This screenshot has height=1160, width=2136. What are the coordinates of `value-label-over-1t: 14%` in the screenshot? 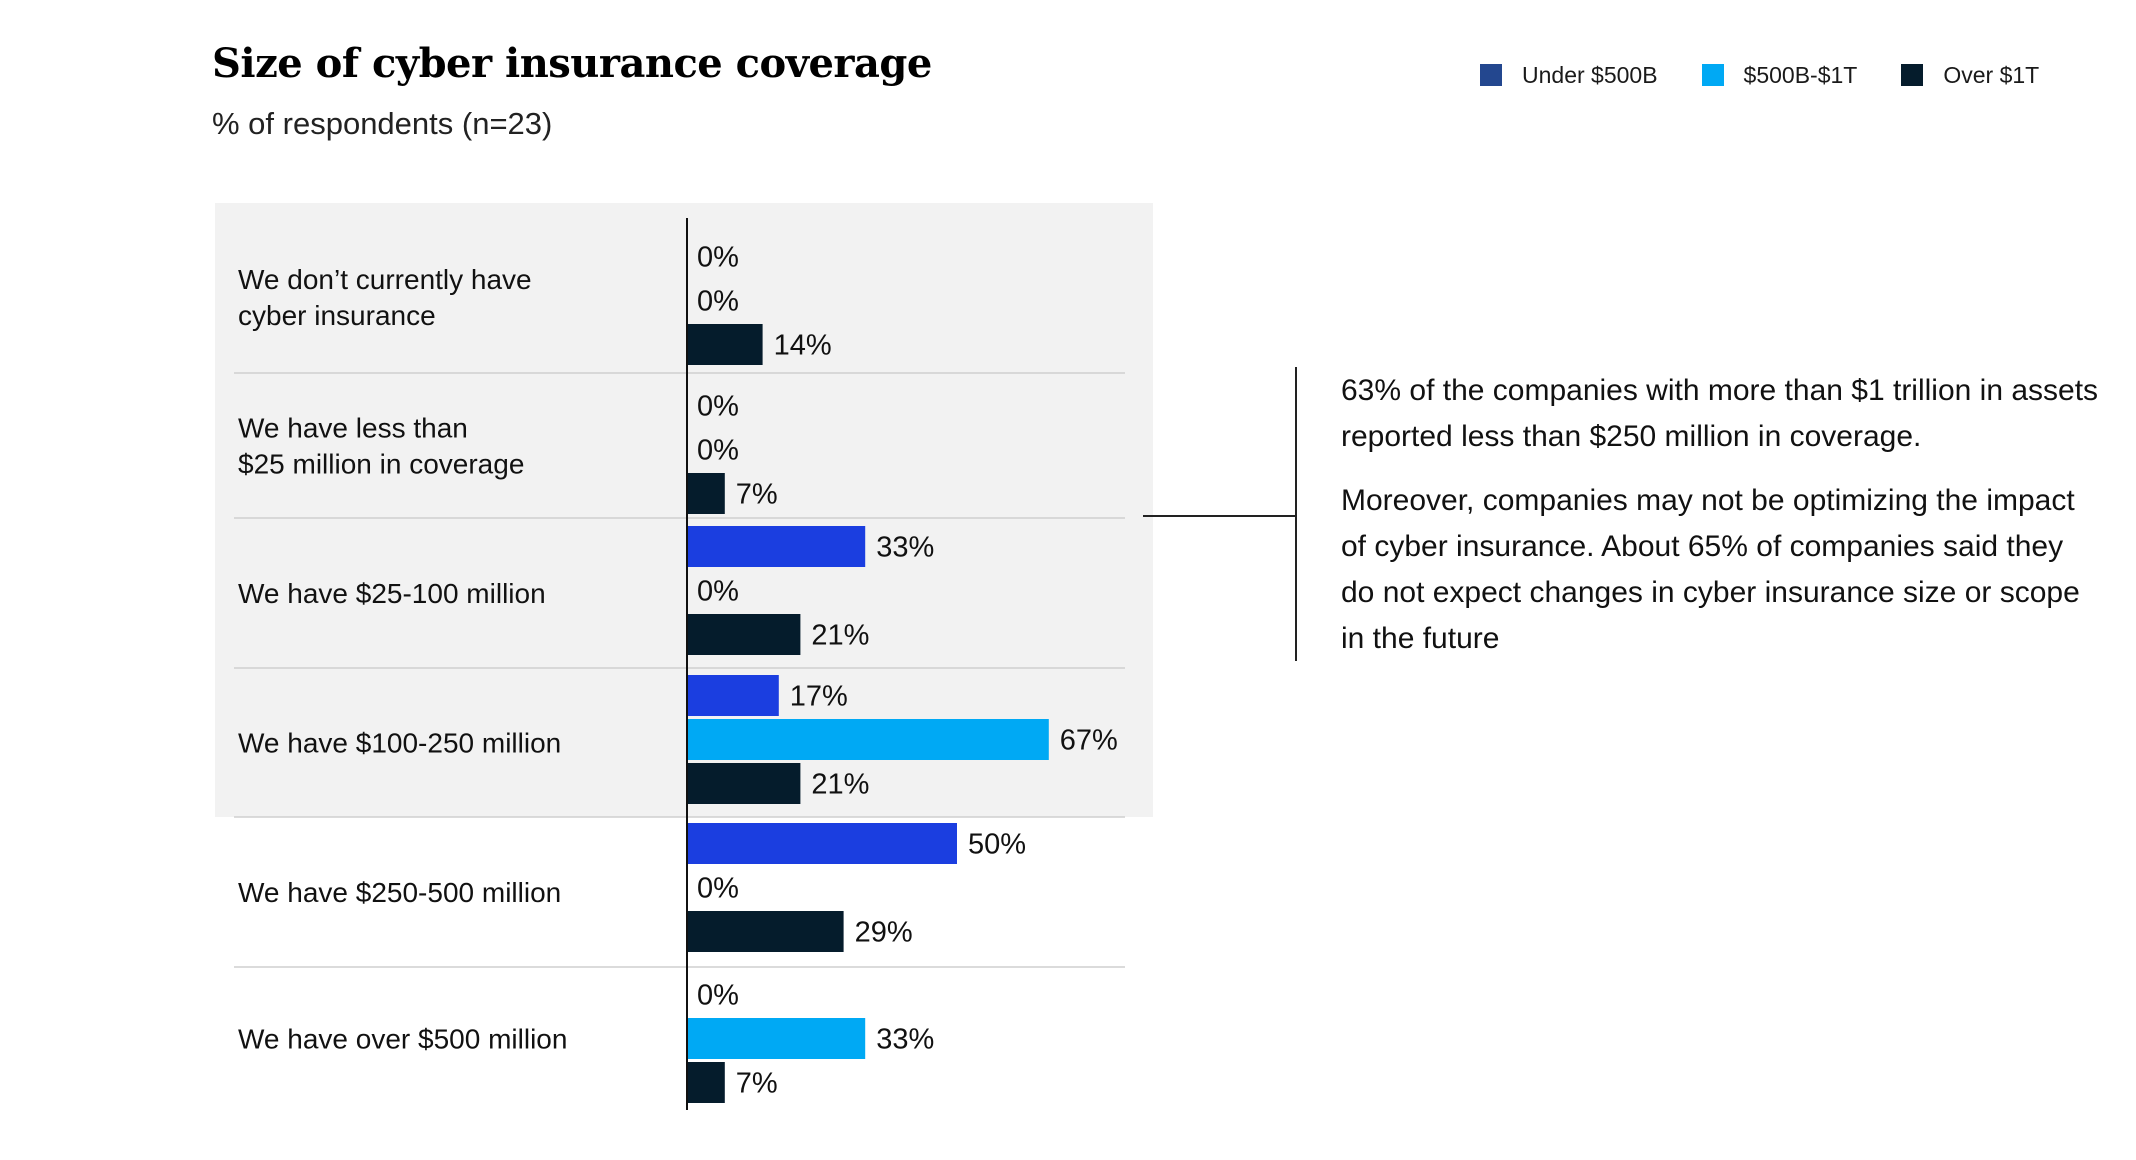 It's located at (803, 346).